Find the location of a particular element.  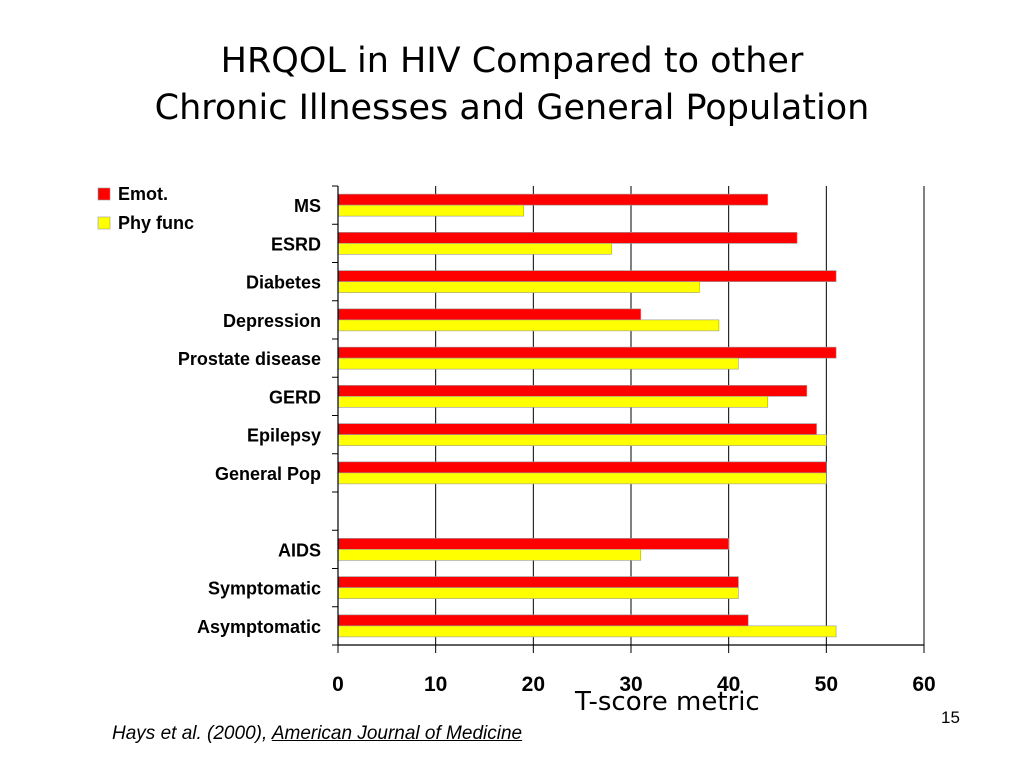

x-tick-label: 40 is located at coordinates (728, 684).